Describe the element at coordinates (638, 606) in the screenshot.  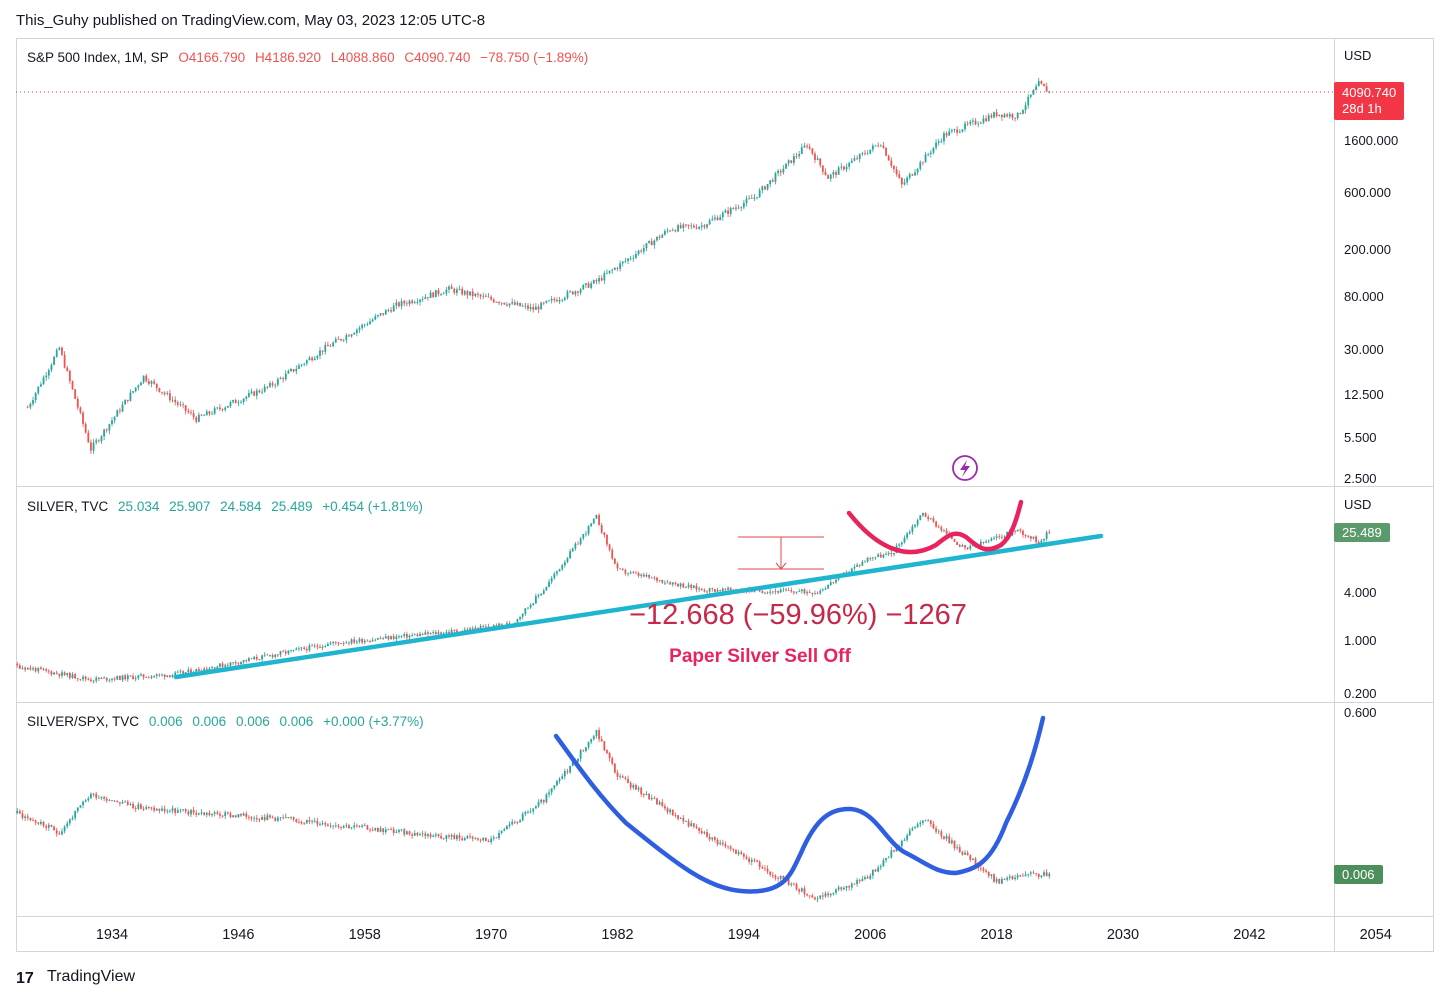
I see `silver-trendline` at that location.